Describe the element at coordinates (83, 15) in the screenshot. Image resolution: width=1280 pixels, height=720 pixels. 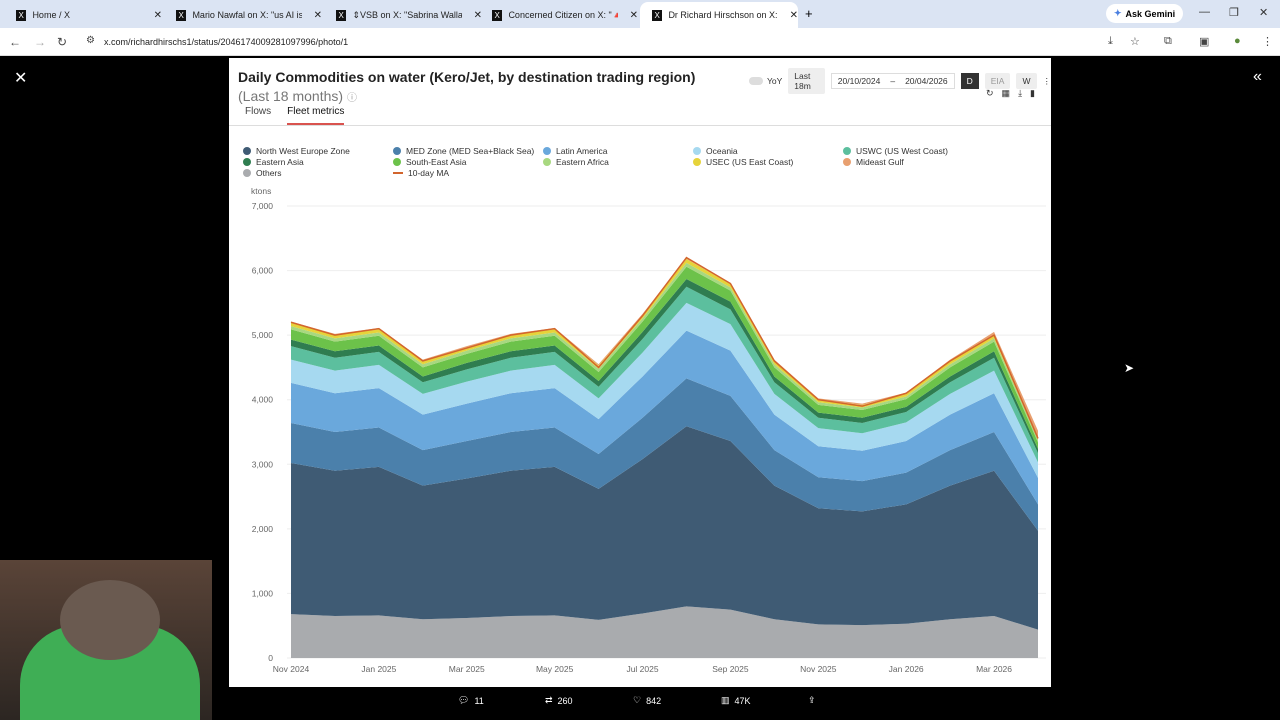
I see `browser-tab: X Home / X ✕` at that location.